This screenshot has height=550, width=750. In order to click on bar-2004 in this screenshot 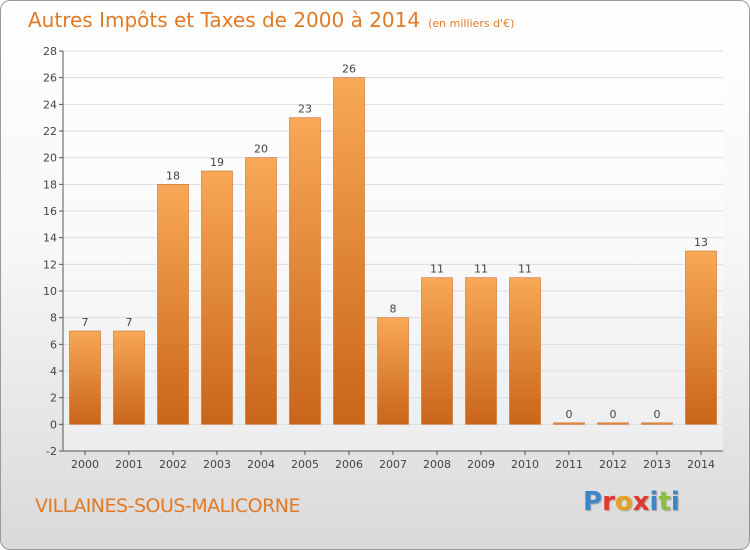, I will do `click(261, 291)`.